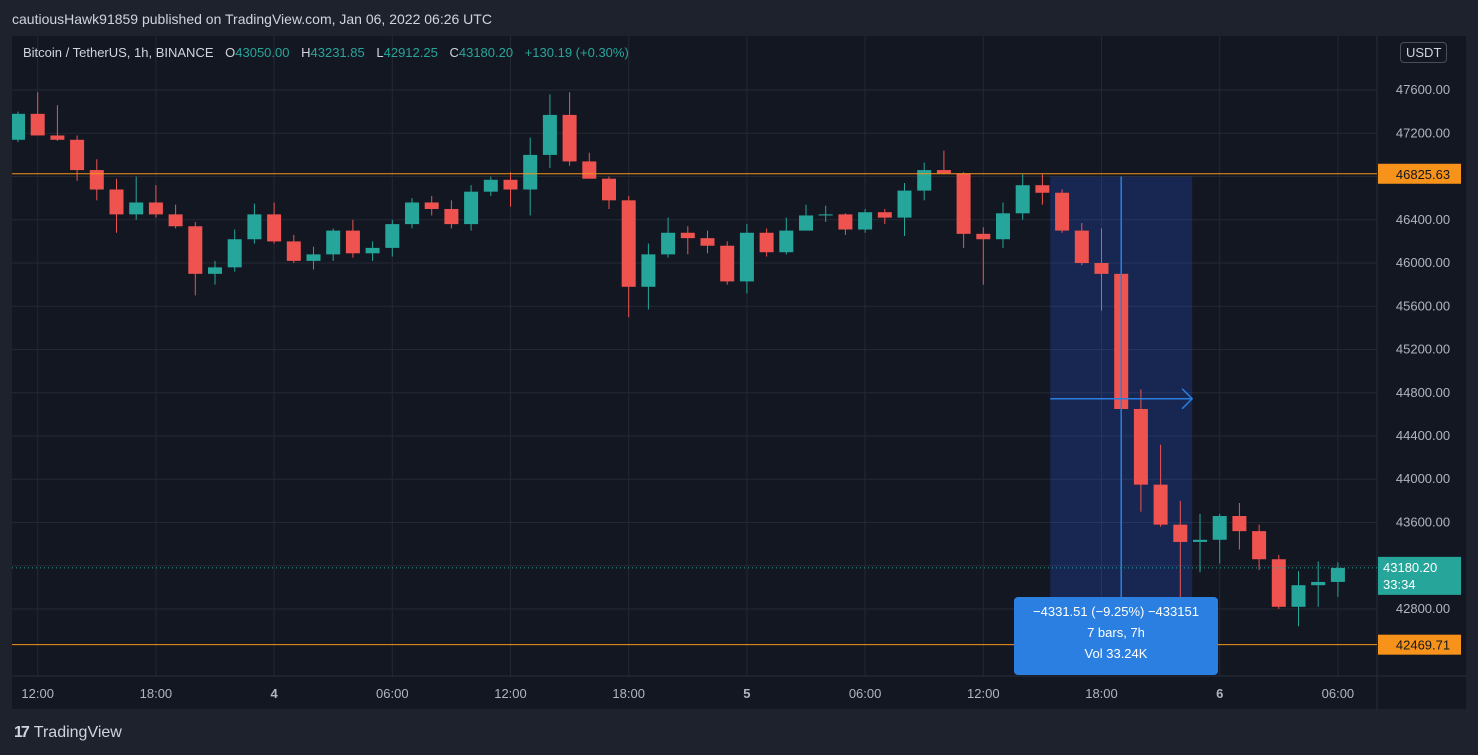 This screenshot has height=755, width=1478. What do you see at coordinates (118, 52) in the screenshot?
I see `symbol-label: Bitcoin / TetherUS, 1h, BINANCE` at bounding box center [118, 52].